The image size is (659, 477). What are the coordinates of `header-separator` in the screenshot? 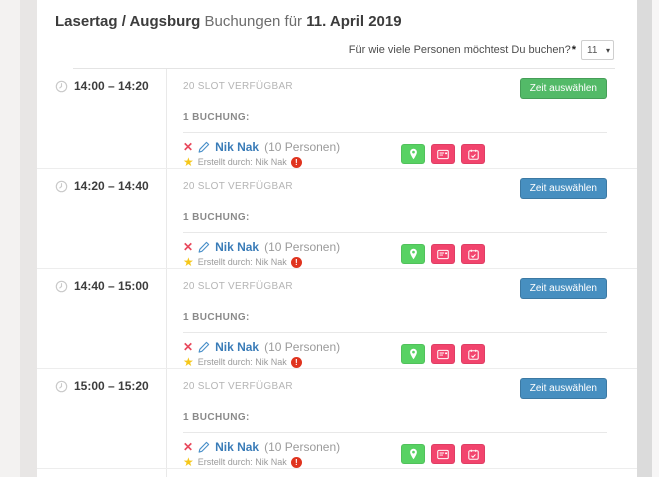 It's located at (344, 68).